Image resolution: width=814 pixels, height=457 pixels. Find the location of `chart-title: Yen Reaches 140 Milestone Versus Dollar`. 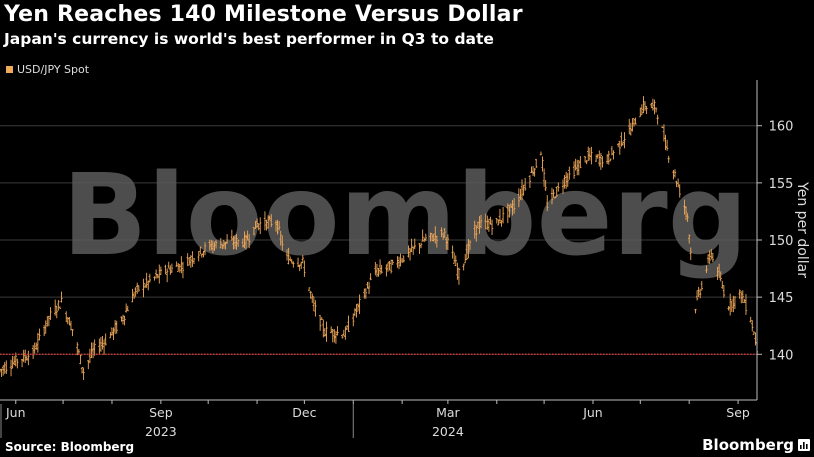

chart-title: Yen Reaches 140 Milestone Versus Dollar is located at coordinates (263, 14).